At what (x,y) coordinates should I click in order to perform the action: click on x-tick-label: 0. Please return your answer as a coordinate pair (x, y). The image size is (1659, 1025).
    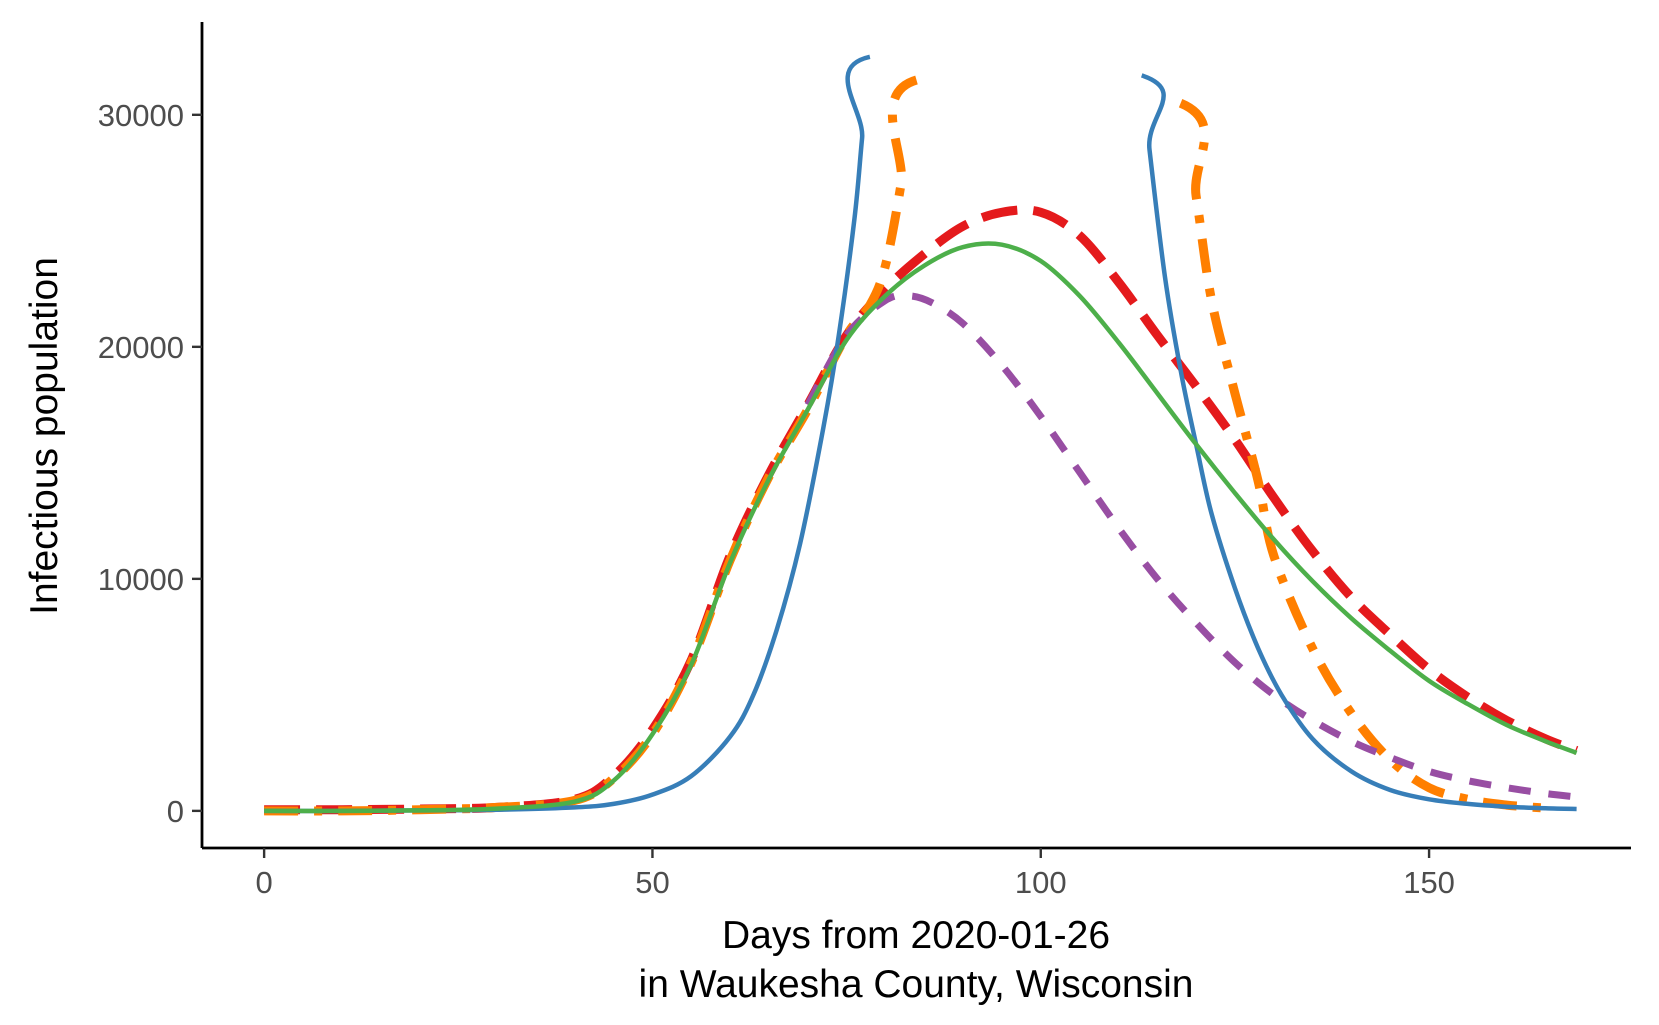
    Looking at the image, I should click on (264, 882).